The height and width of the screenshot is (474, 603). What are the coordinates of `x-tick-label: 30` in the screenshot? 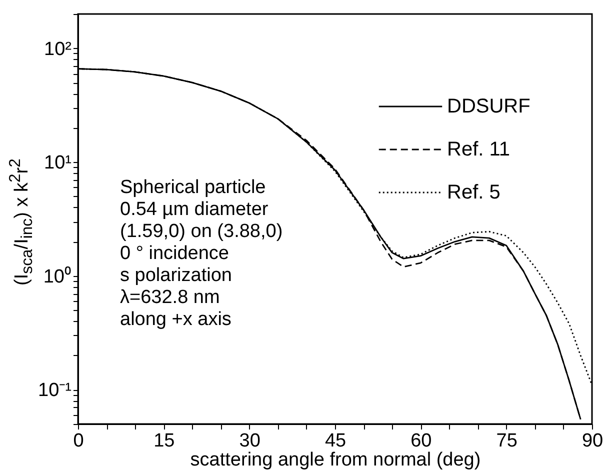 It's located at (249, 441).